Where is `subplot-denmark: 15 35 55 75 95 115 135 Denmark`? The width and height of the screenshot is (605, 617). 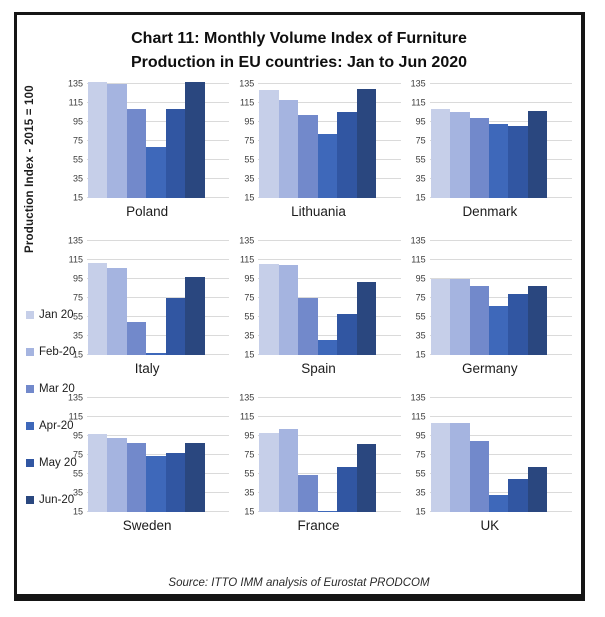 subplot-denmark: 15 35 55 75 95 115 135 Denmark is located at coordinates (491, 157).